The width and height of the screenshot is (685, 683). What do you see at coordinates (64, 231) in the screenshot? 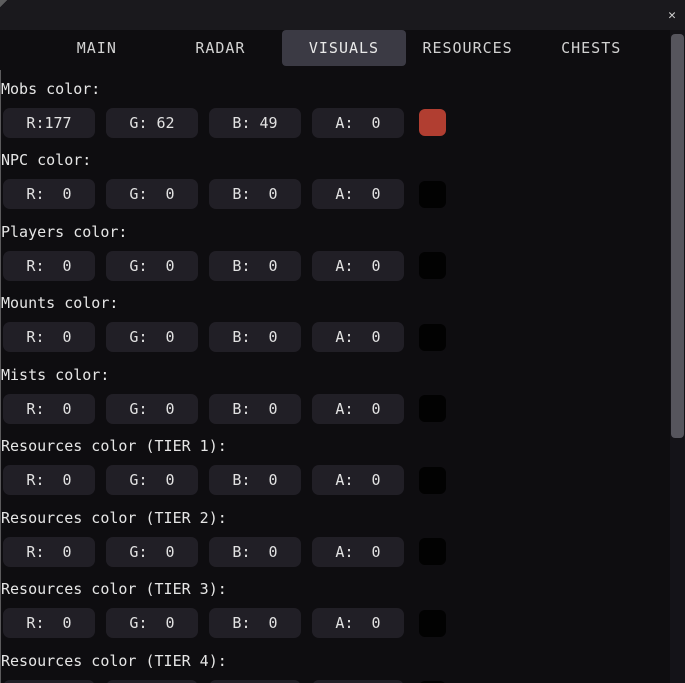
I see `color-section-label: Players color:` at bounding box center [64, 231].